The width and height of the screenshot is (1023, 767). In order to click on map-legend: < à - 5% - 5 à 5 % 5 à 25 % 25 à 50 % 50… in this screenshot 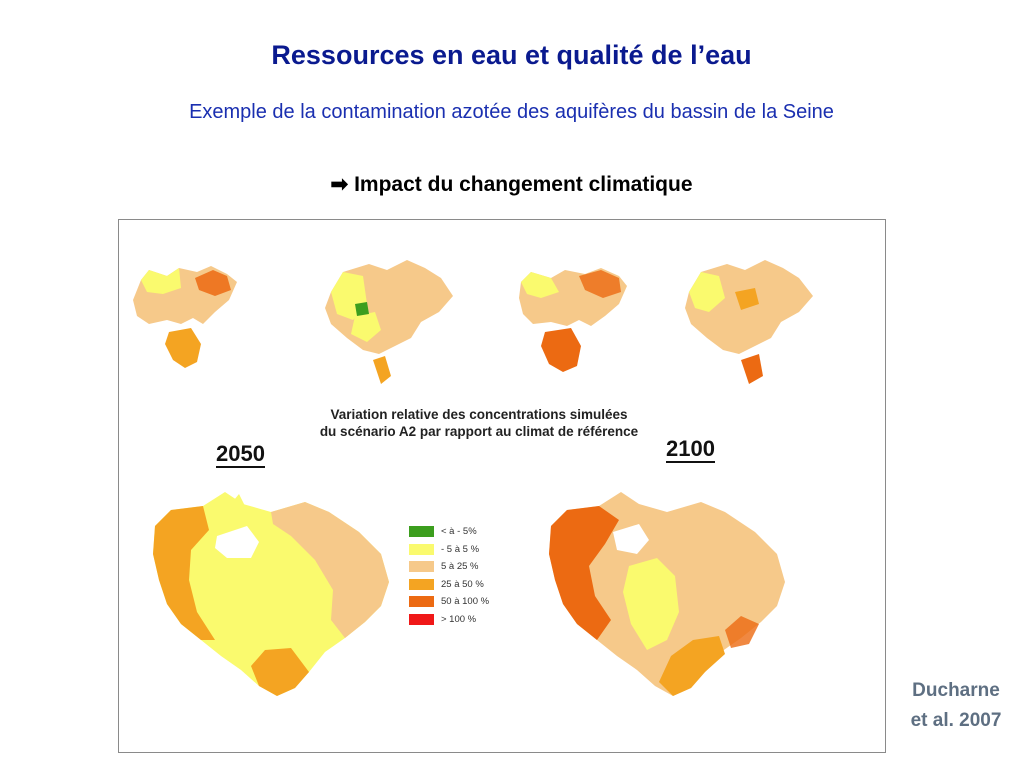, I will do `click(449, 575)`.